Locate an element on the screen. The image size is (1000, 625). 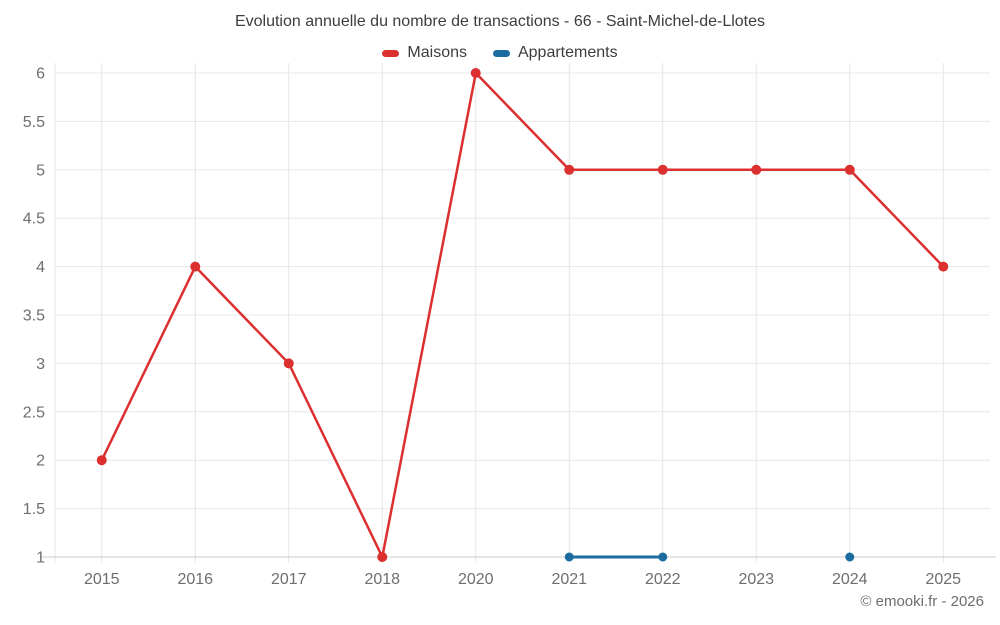
maisons-point-2021 is located at coordinates (569, 169).